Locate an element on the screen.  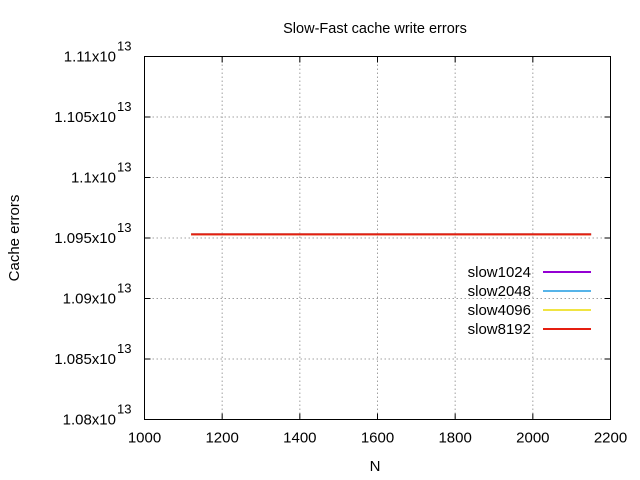
legend: slow1024 slow2048 slow4096 slow8192 is located at coordinates (529, 301).